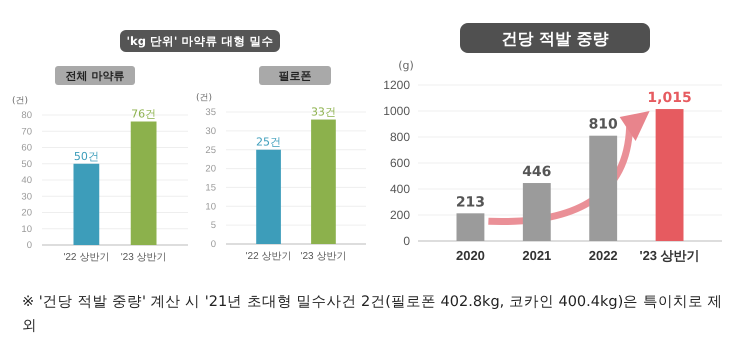  I want to click on text: 'kg 단위' 마약류 대형 밀수, so click(200, 41).